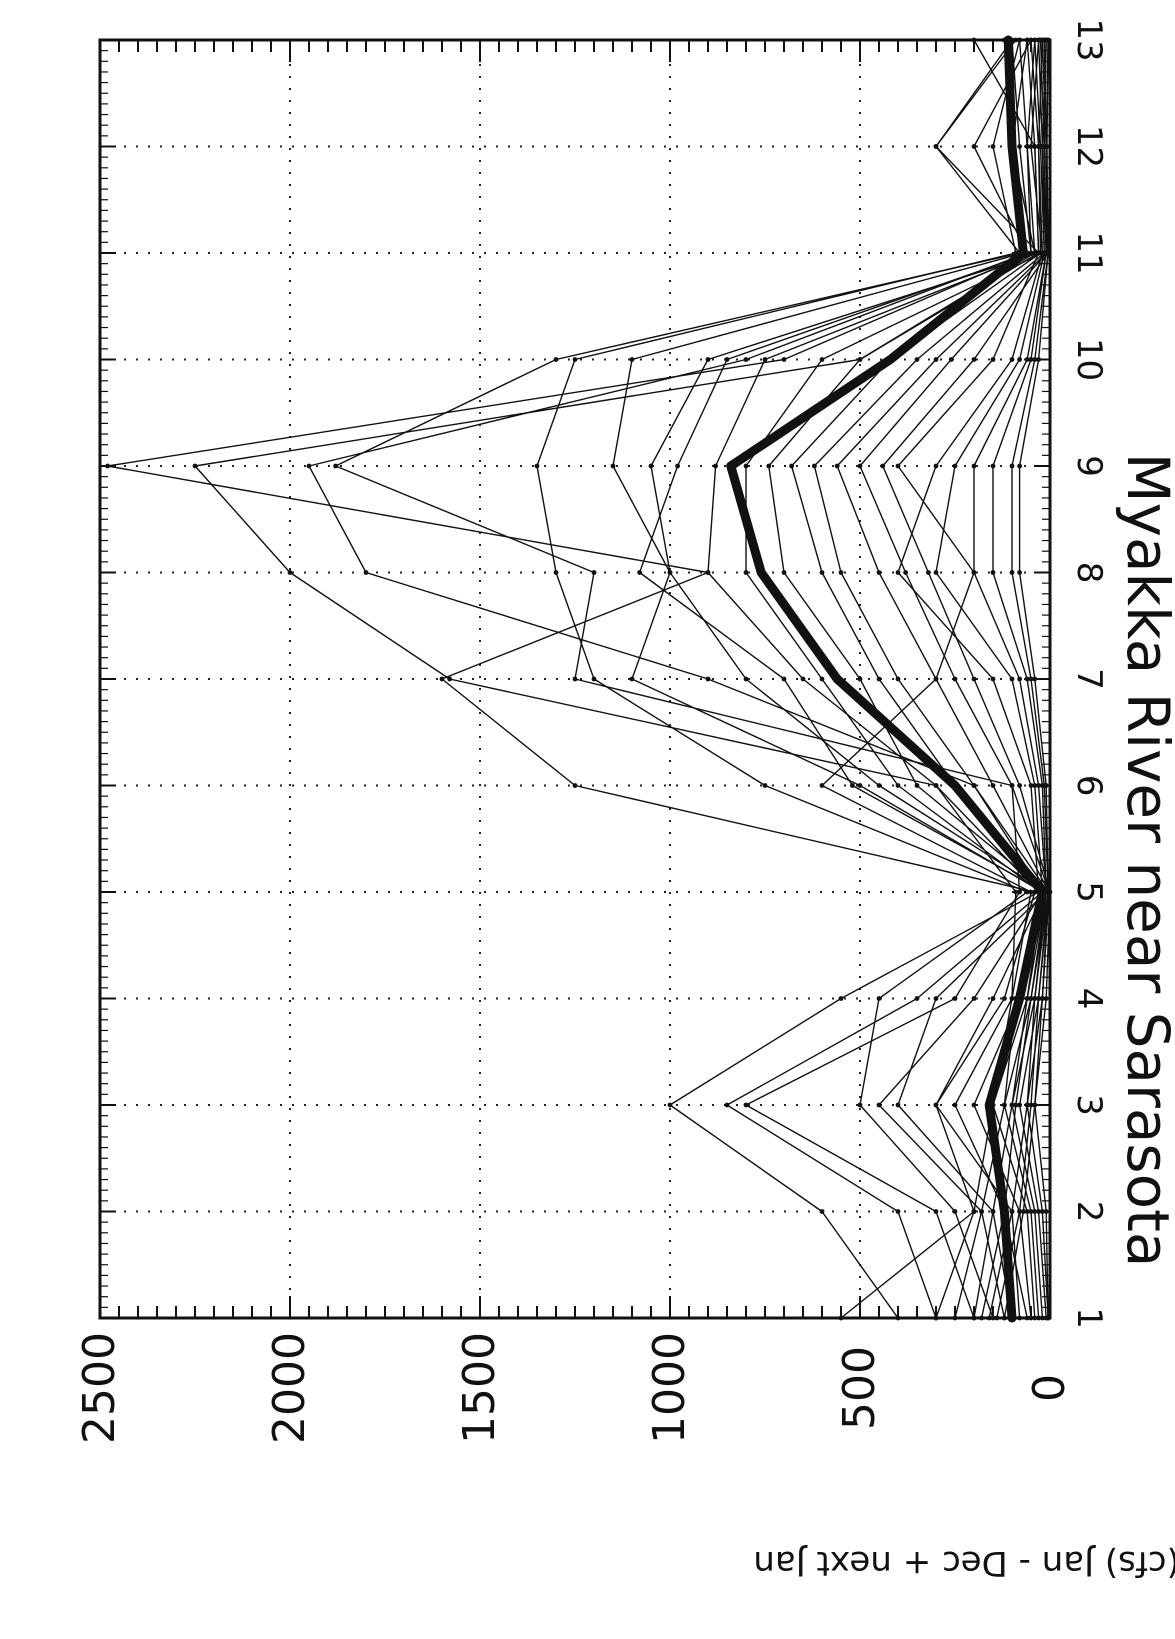  I want to click on x-tick-label-group: 3, so click(1089, 1105).